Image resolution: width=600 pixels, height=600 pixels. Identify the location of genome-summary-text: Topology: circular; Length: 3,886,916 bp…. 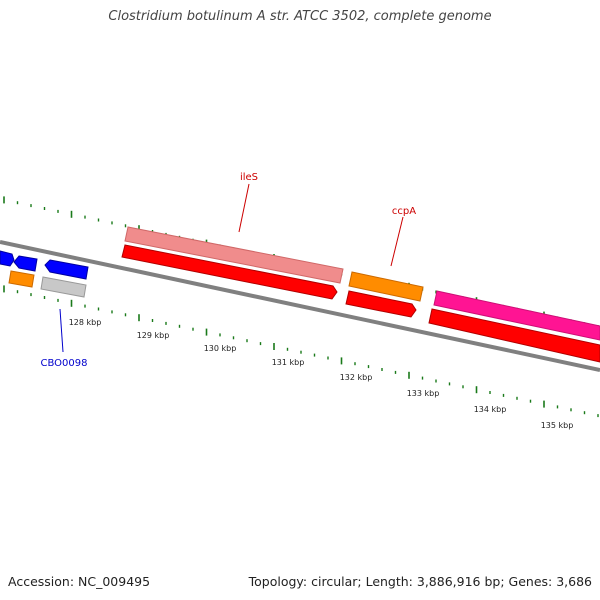
(420, 581).